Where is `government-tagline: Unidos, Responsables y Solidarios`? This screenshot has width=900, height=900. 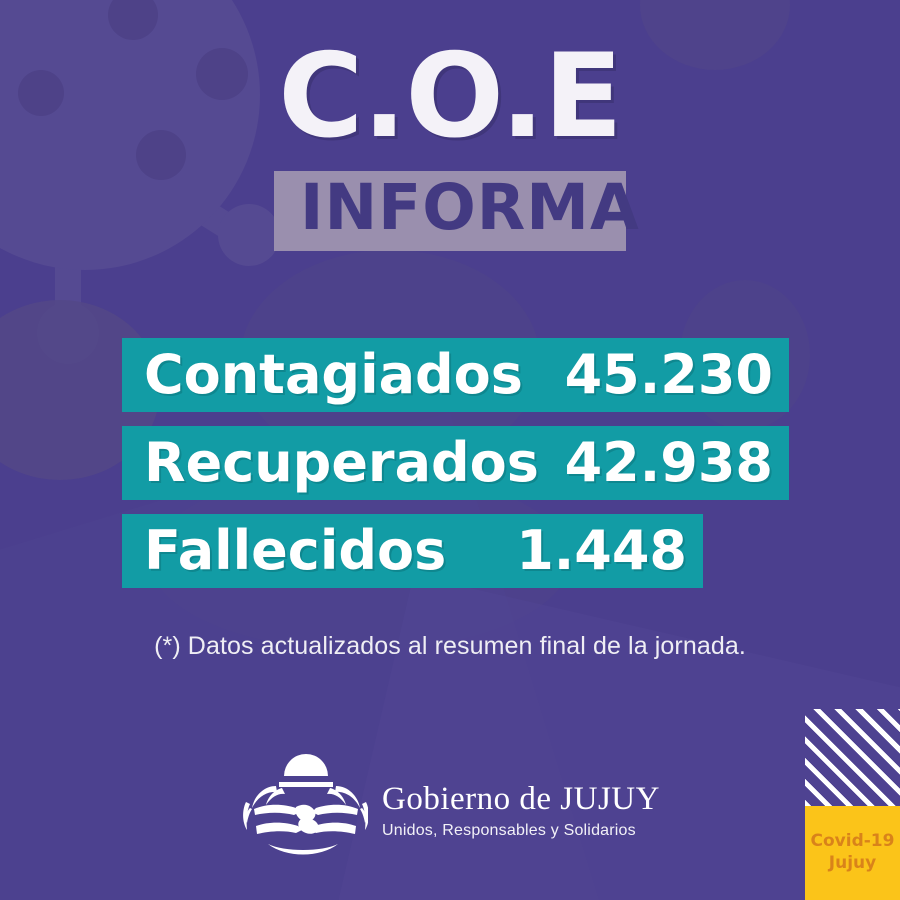
government-tagline: Unidos, Responsables y Solidarios is located at coordinates (509, 830).